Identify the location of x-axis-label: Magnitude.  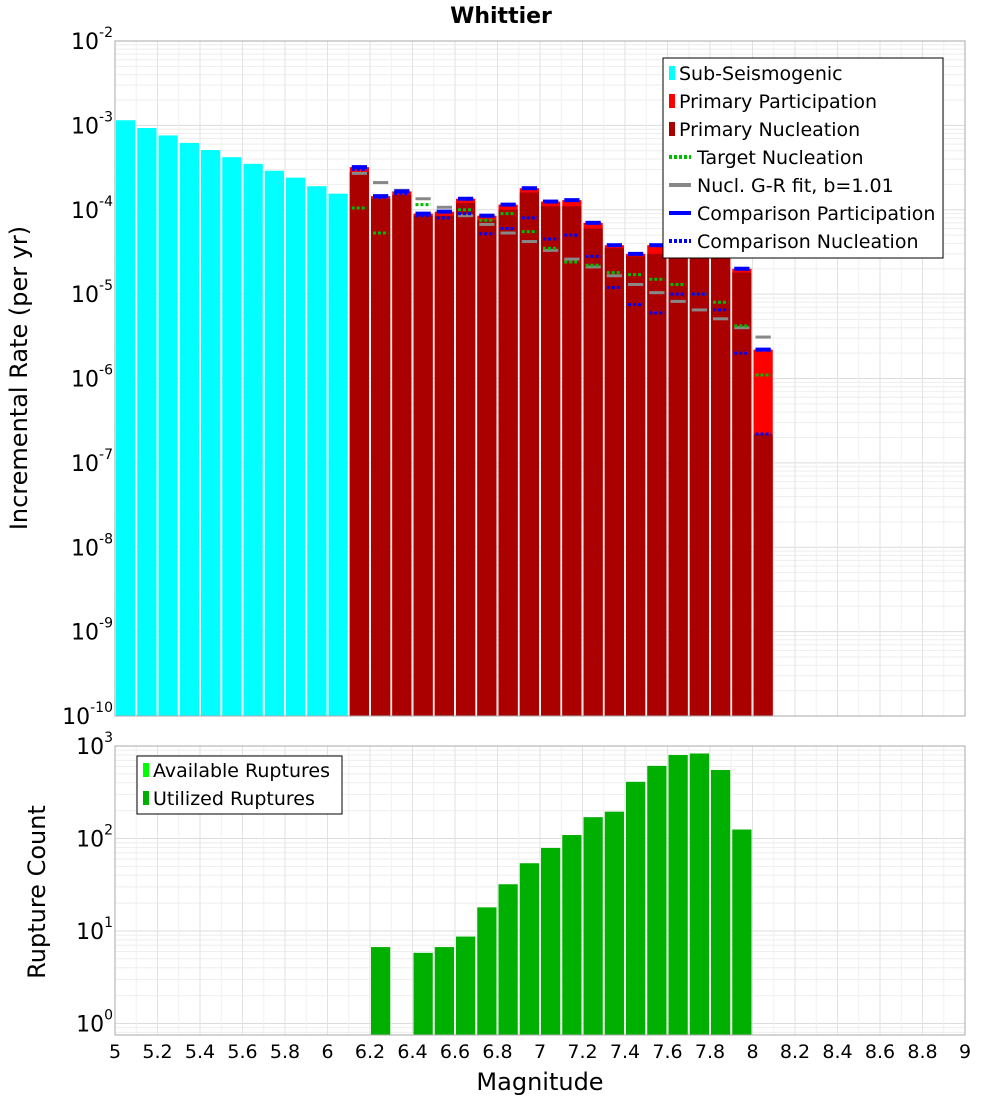
(539, 1082).